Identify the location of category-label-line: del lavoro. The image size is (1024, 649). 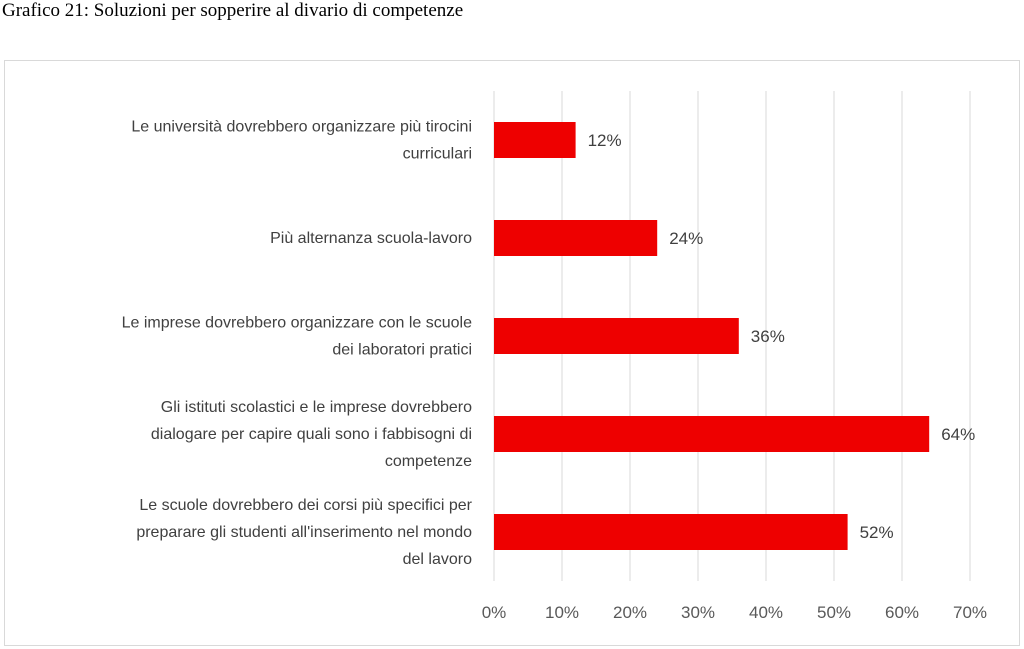
(437, 559).